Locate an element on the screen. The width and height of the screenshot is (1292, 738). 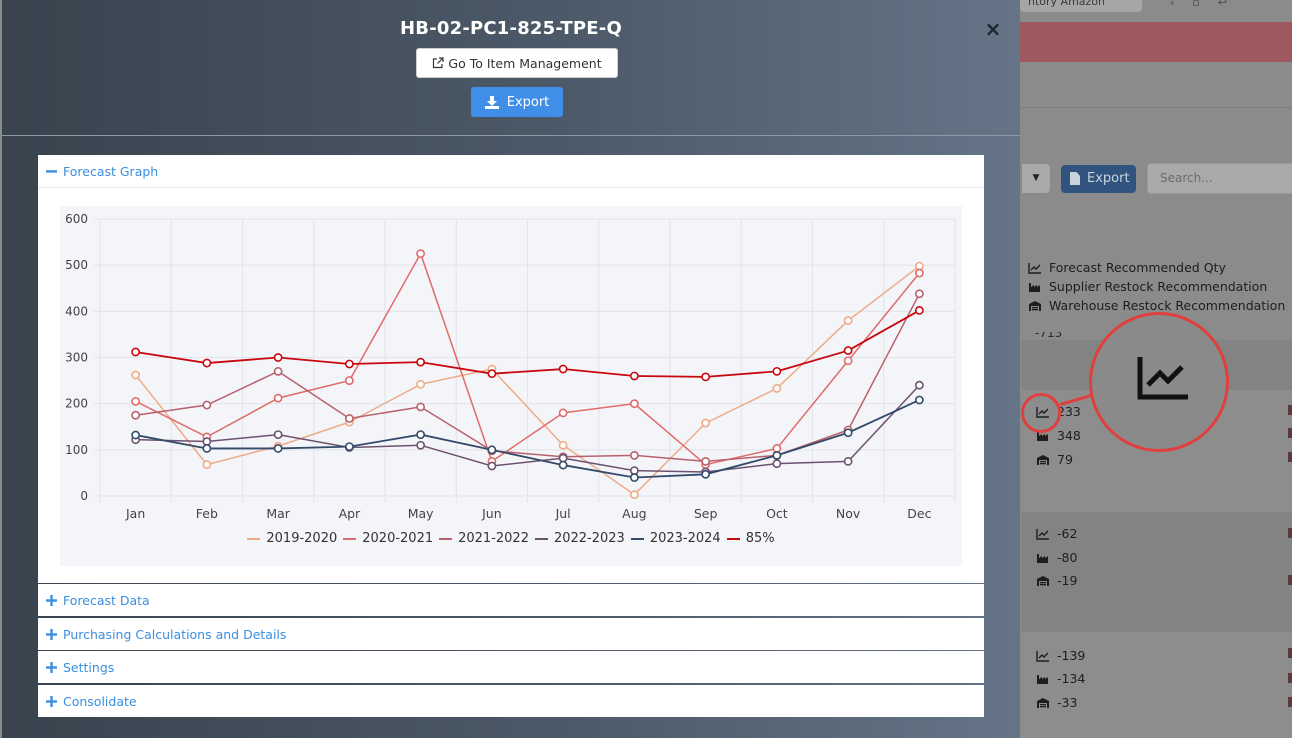
go-to-item-management-button: Go To Item Management is located at coordinates (517, 63).